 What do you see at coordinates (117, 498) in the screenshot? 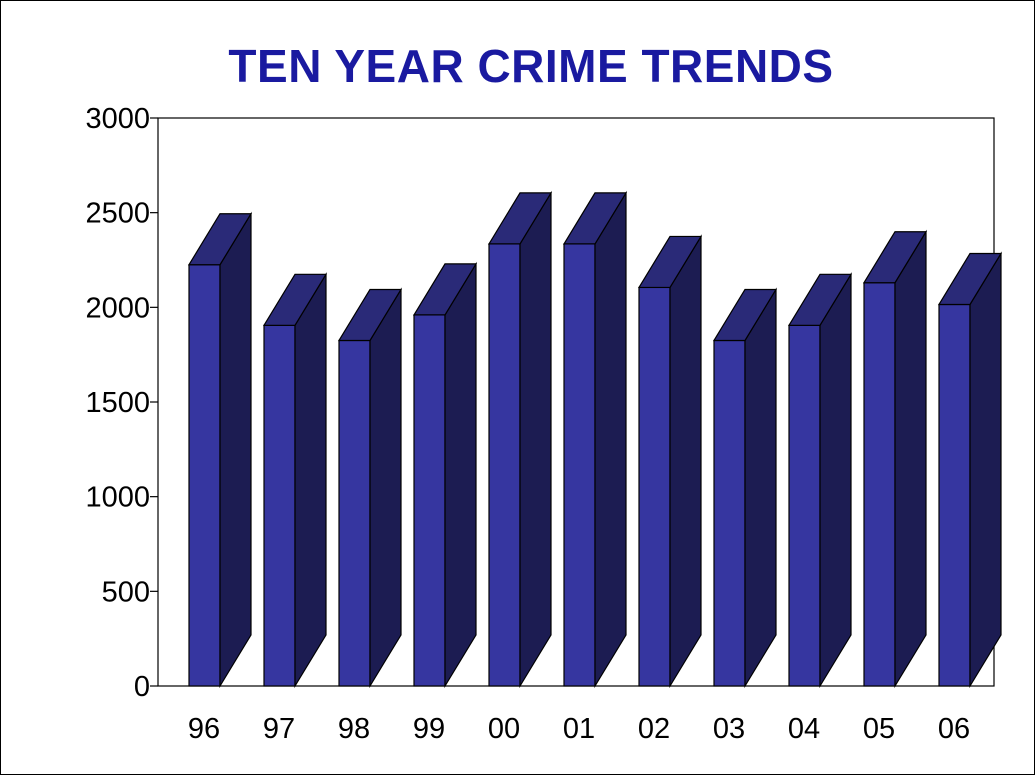
I see `y-tick-label: 1000` at bounding box center [117, 498].